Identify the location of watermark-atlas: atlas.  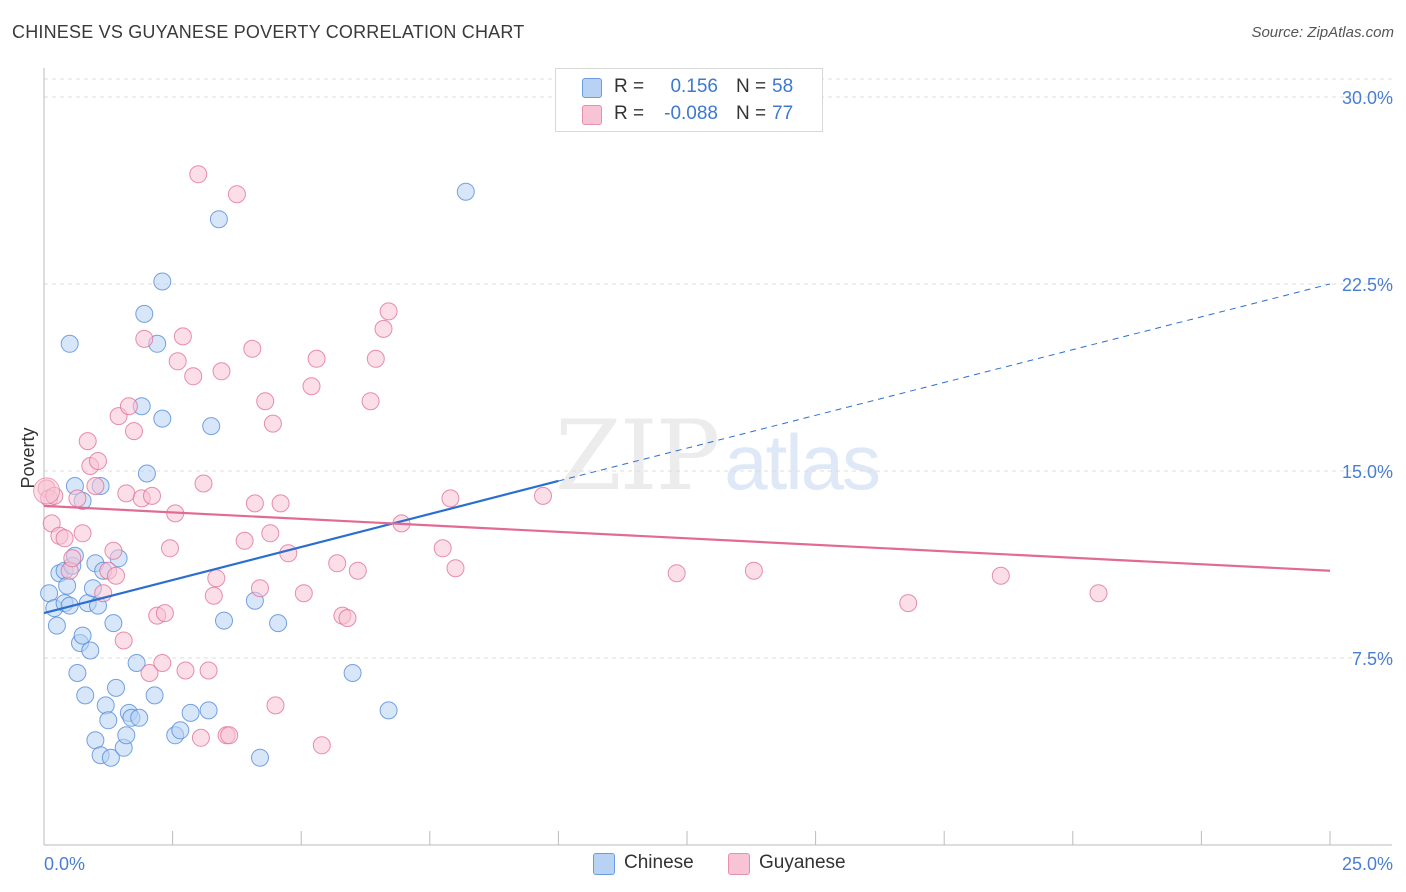
(802, 462).